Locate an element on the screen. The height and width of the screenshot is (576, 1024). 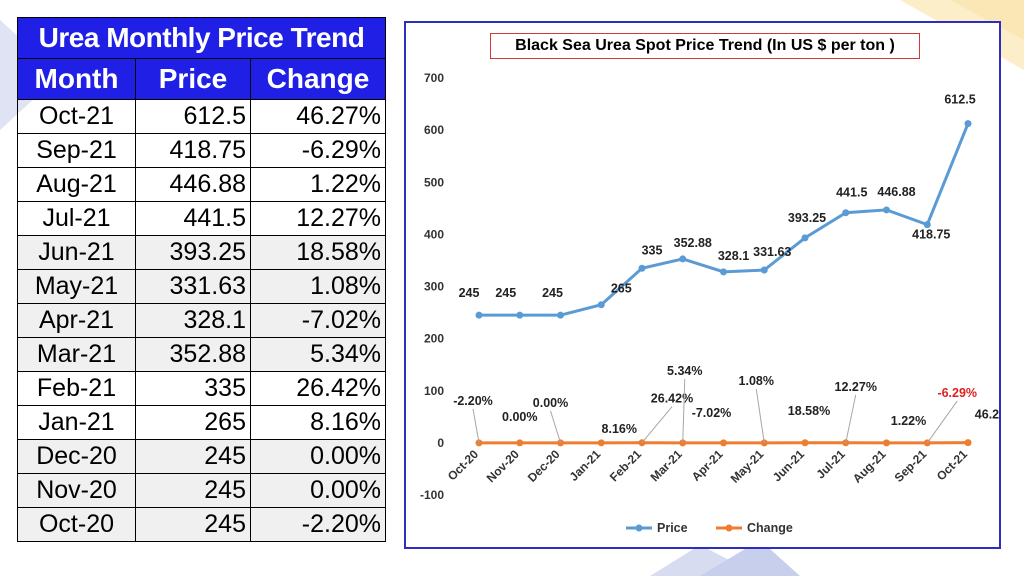
table-row: Oct-21 612.5 46.27% is located at coordinates (201, 116).